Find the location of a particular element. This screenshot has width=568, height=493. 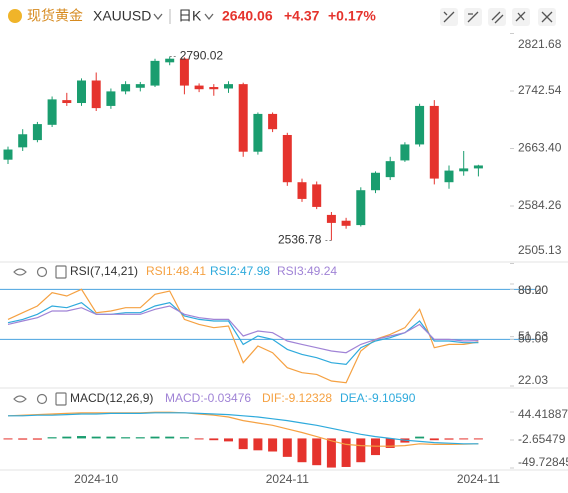

macd-visibility-button is located at coordinates (20, 399).